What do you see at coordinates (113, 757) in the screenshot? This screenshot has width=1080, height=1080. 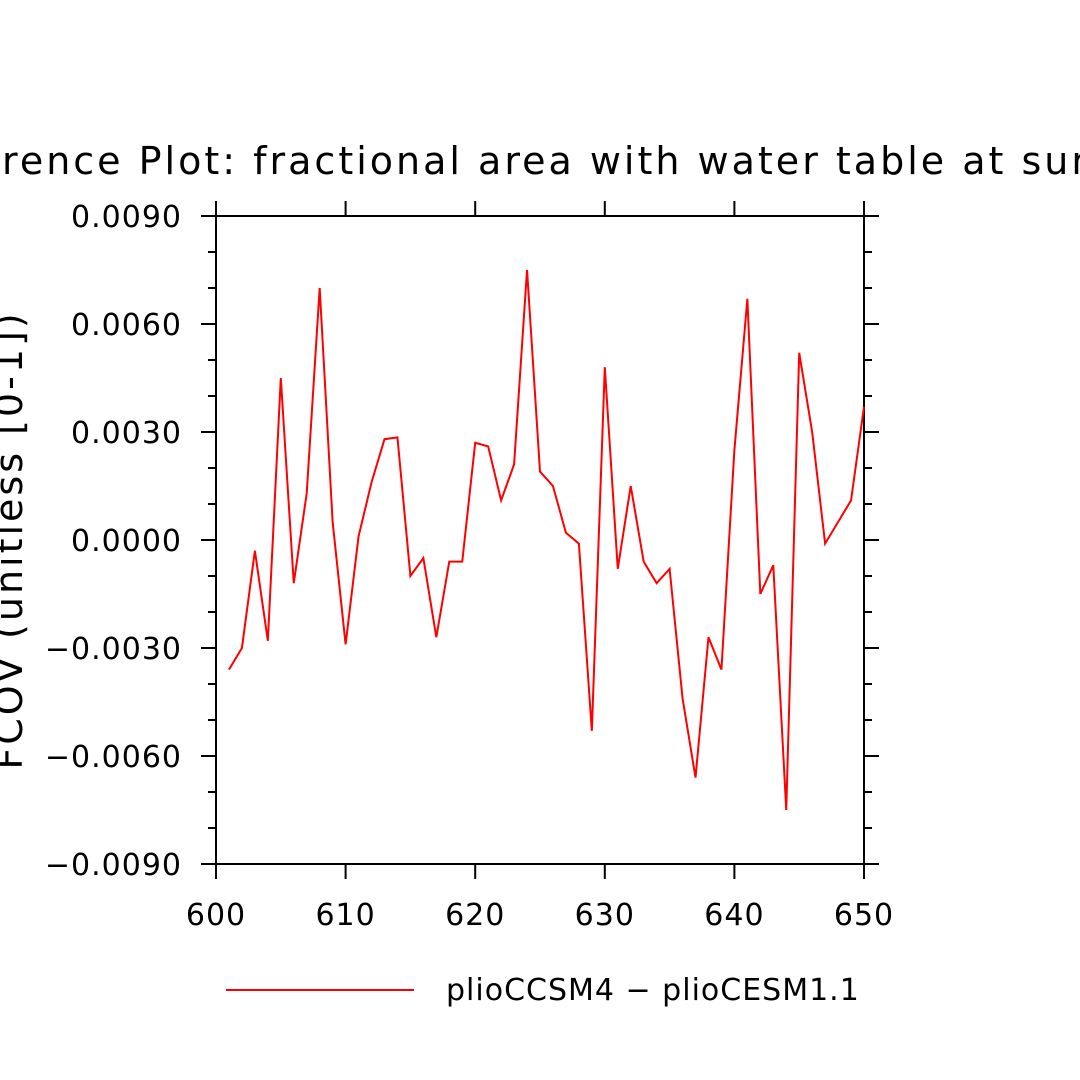 I see `y-tick-label: −0.0060` at bounding box center [113, 757].